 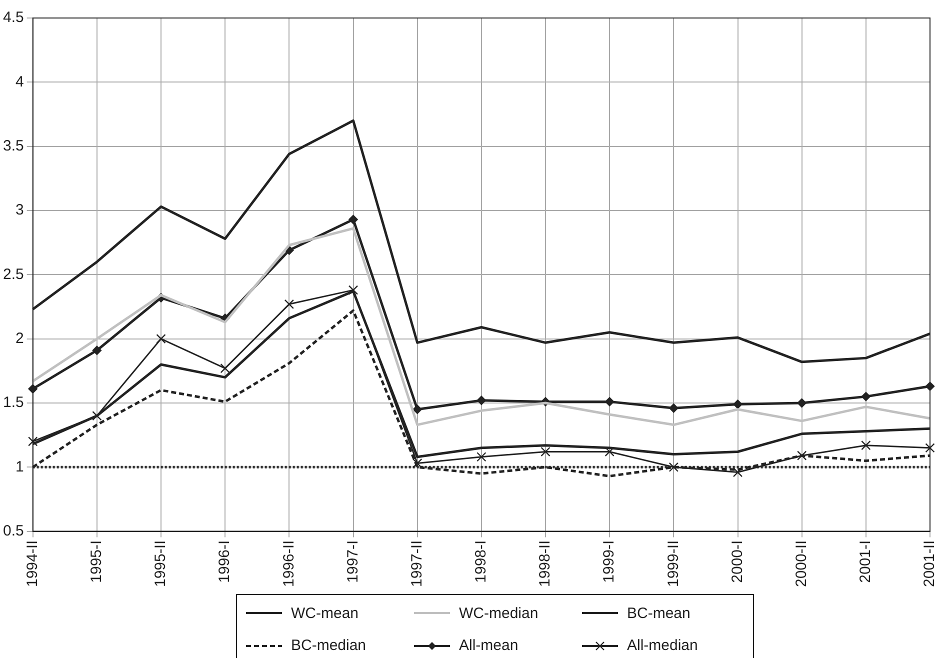 I want to click on legend-label: All-mean, so click(x=488, y=645).